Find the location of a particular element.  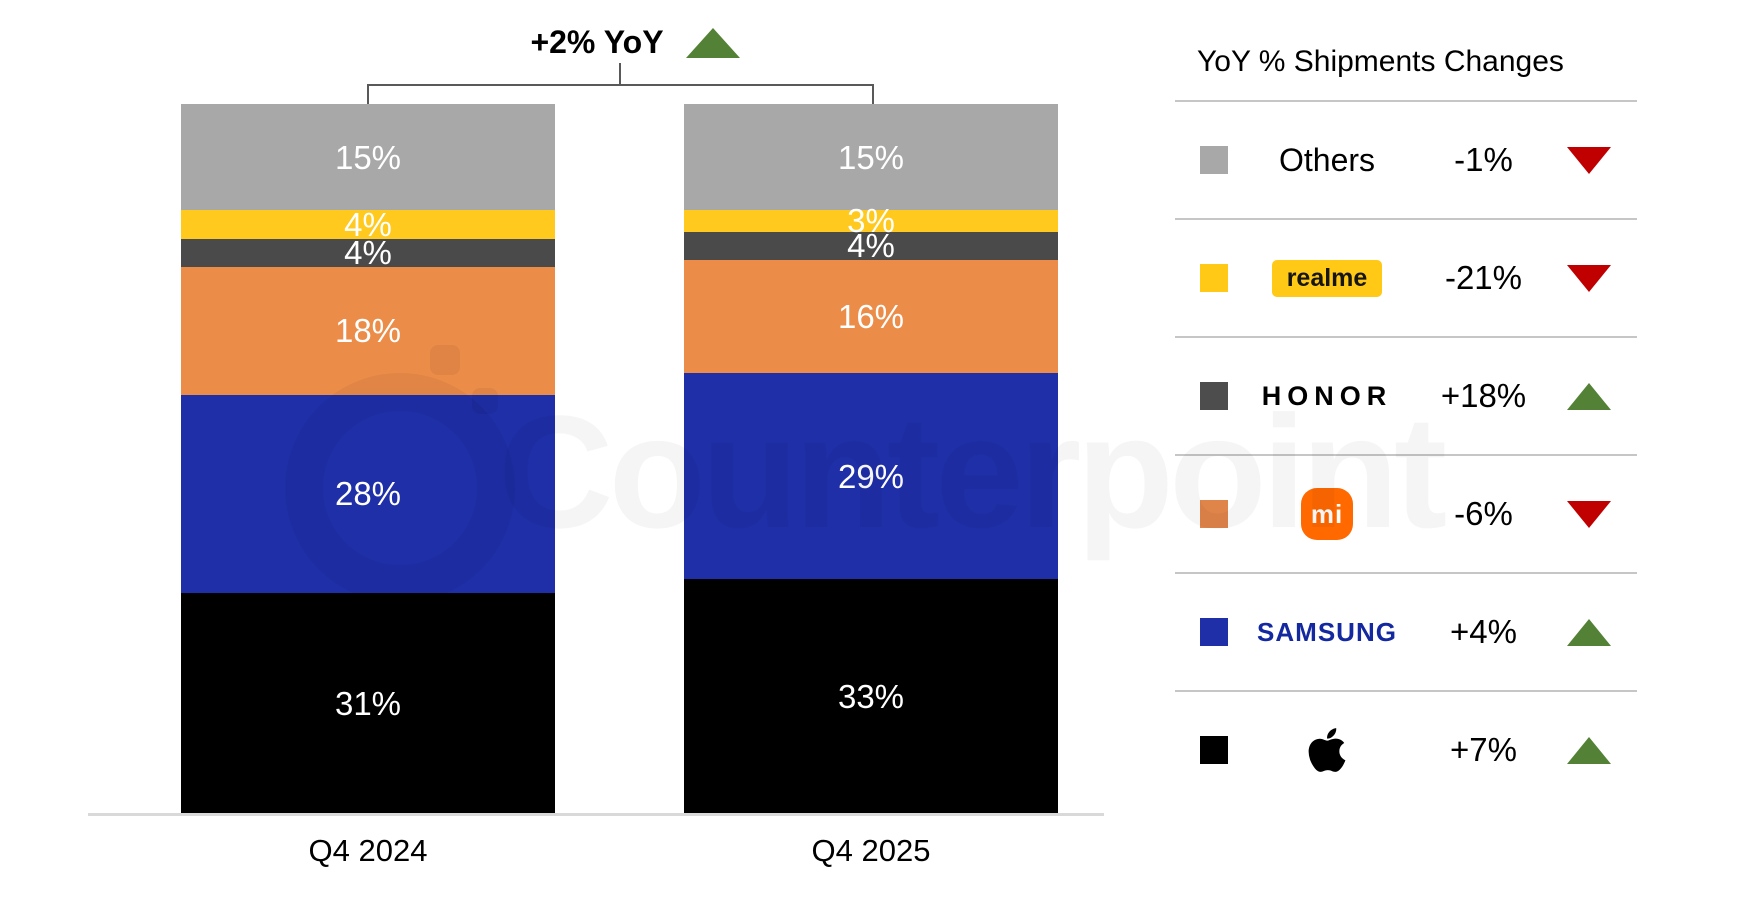

bar-segment-apple: 33% is located at coordinates (871, 696).